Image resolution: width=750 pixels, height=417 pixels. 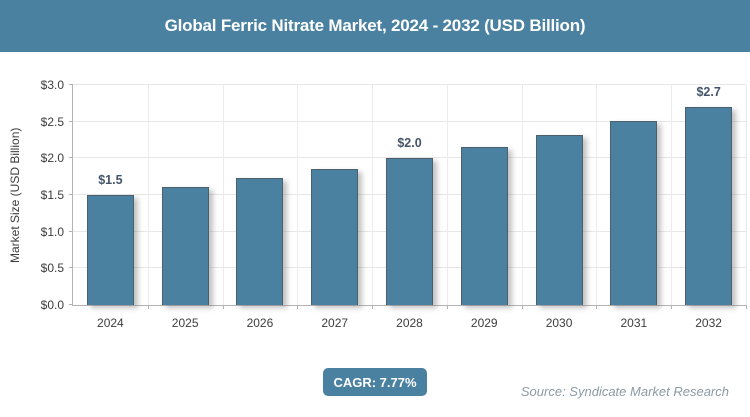 I want to click on y-tick-label: $1.0, so click(x=52, y=231).